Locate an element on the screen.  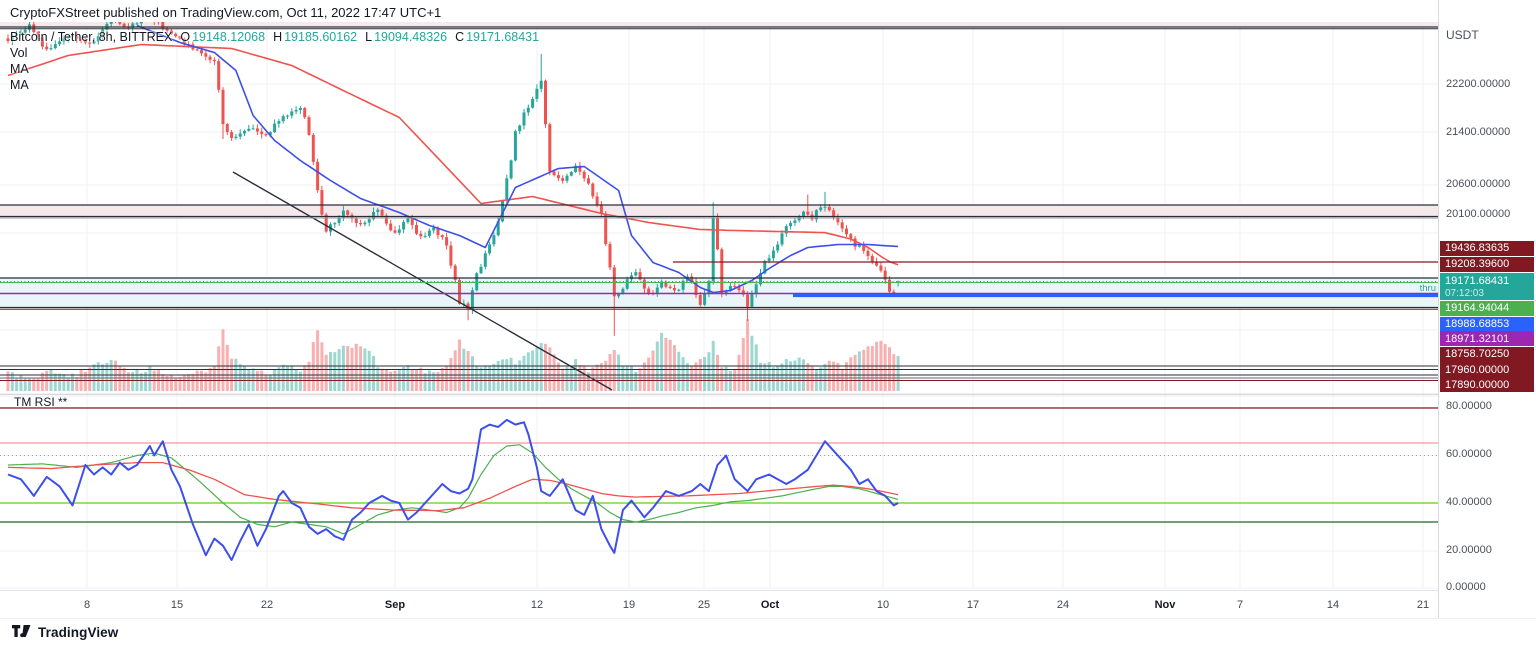
low-value: 19094.48326 is located at coordinates (411, 37).